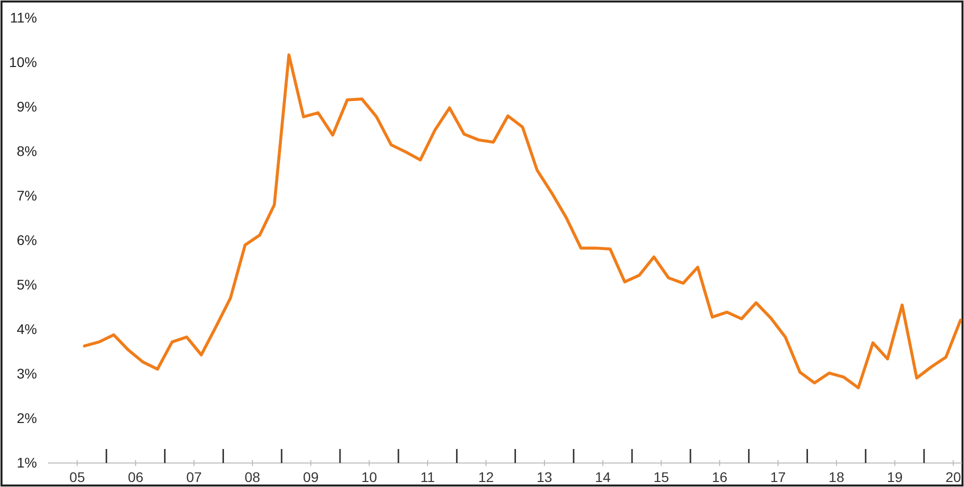 The image size is (964, 487). What do you see at coordinates (26, 462) in the screenshot?
I see `y-tick-label: 1%` at bounding box center [26, 462].